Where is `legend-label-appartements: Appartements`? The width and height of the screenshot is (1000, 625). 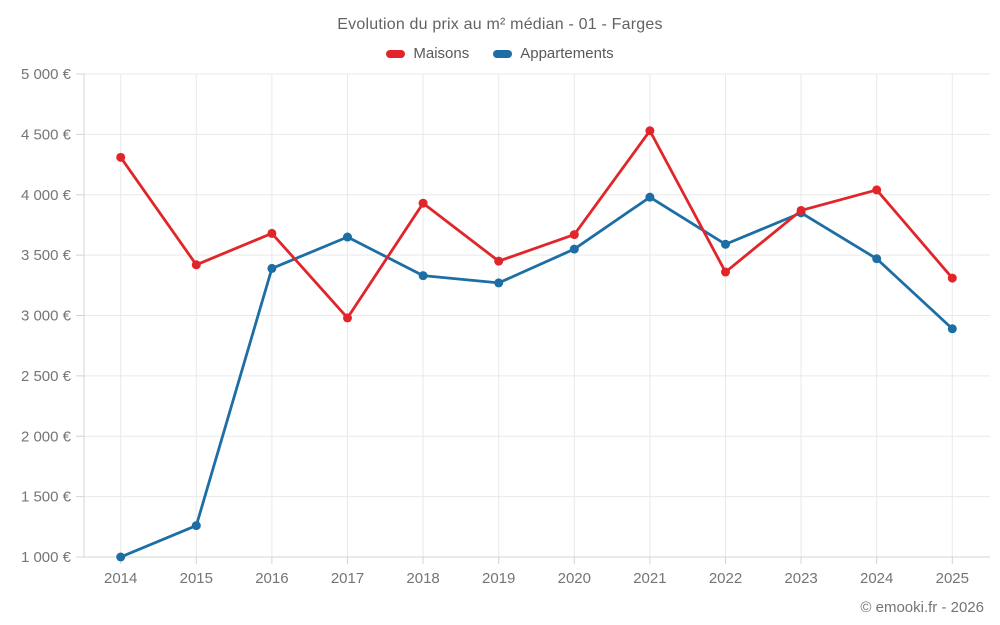 legend-label-appartements: Appartements is located at coordinates (567, 53).